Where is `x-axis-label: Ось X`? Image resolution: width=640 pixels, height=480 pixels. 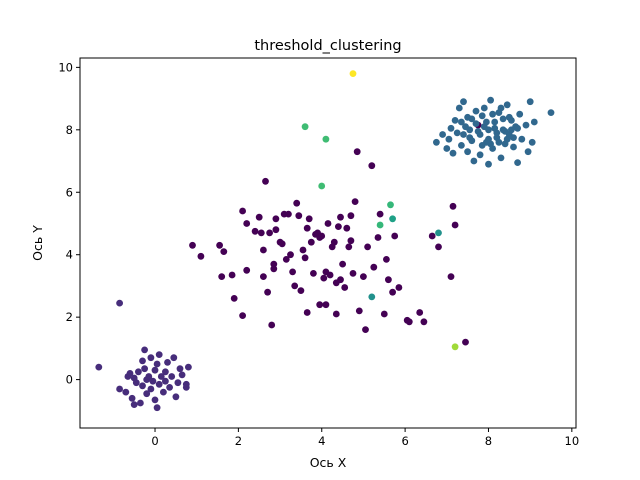 x-axis-label: Ось X is located at coordinates (328, 462).